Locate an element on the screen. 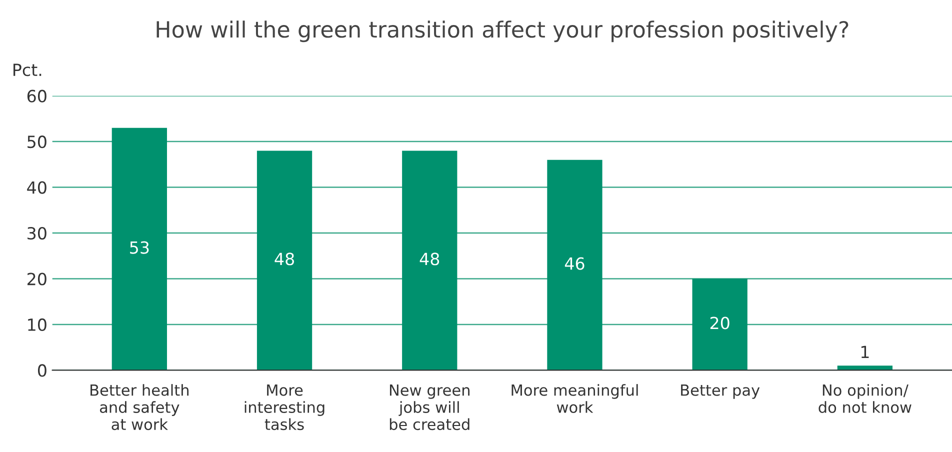 This screenshot has width=952, height=452. chart-title: How will the green transition affect your profession positively? is located at coordinates (502, 31).